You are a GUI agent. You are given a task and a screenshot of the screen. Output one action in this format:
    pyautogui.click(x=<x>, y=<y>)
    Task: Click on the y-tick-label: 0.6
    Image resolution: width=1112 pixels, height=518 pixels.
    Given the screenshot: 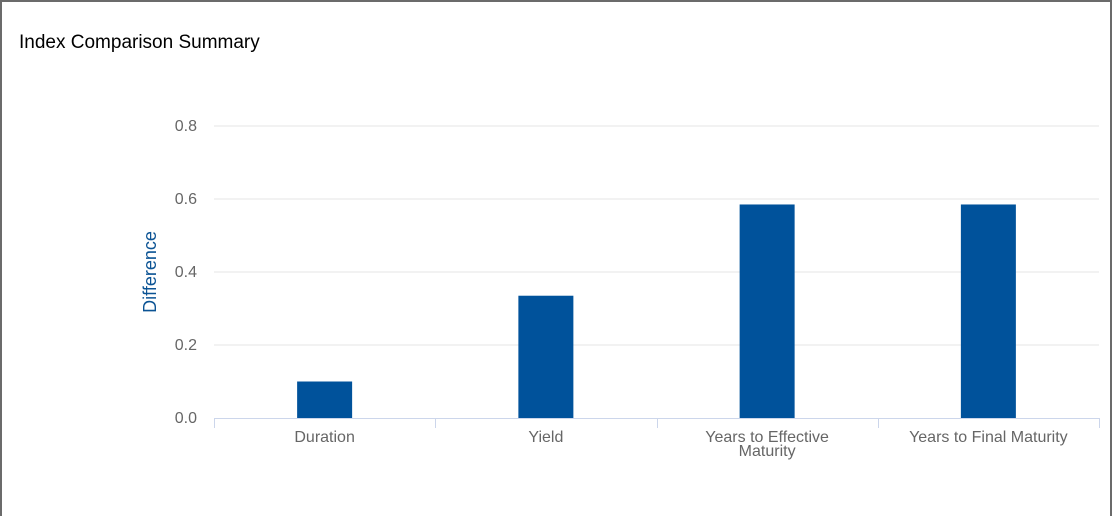 What is the action you would take?
    pyautogui.click(x=186, y=199)
    